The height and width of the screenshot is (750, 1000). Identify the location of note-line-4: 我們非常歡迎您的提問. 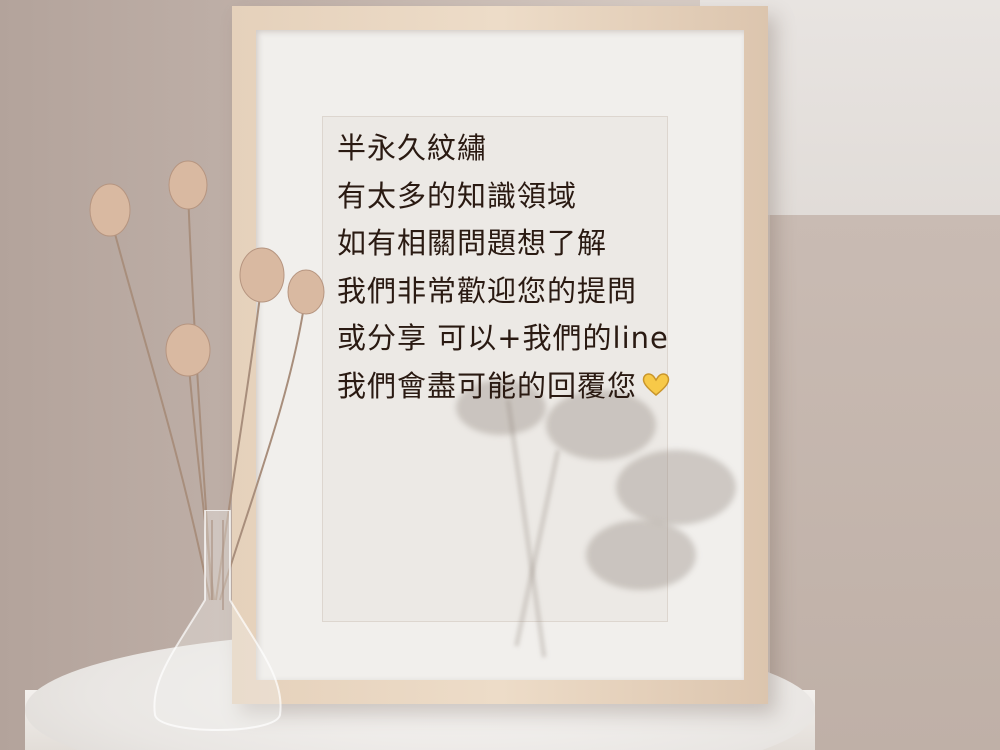
(487, 290).